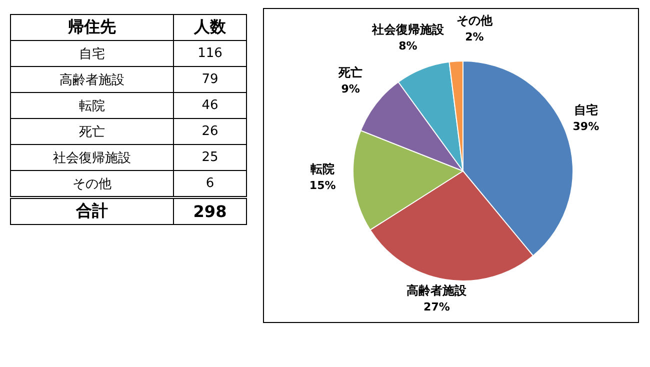 Image resolution: width=650 pixels, height=367 pixels. Describe the element at coordinates (92, 157) in the screenshot. I see `category-label: 社会復帰施設` at that location.